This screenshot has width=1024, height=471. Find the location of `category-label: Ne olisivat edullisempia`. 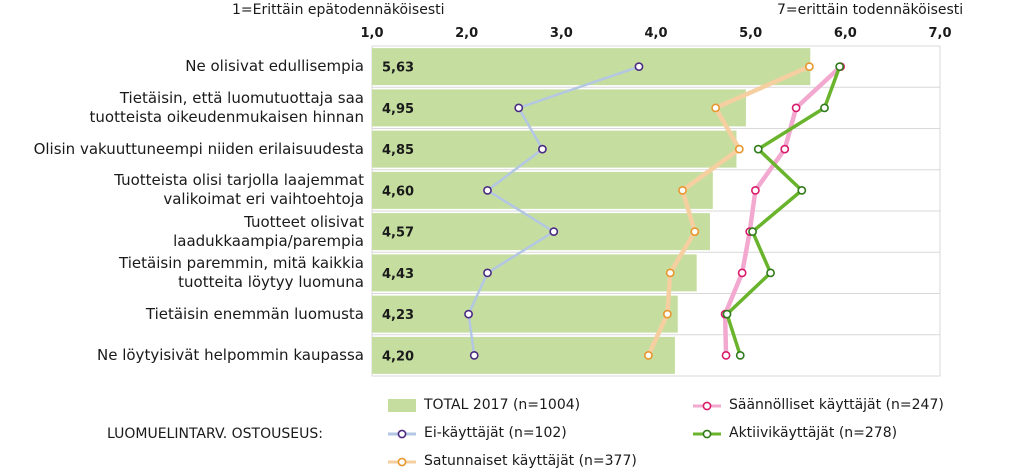

category-label: Ne olisivat edullisempia is located at coordinates (274, 66).